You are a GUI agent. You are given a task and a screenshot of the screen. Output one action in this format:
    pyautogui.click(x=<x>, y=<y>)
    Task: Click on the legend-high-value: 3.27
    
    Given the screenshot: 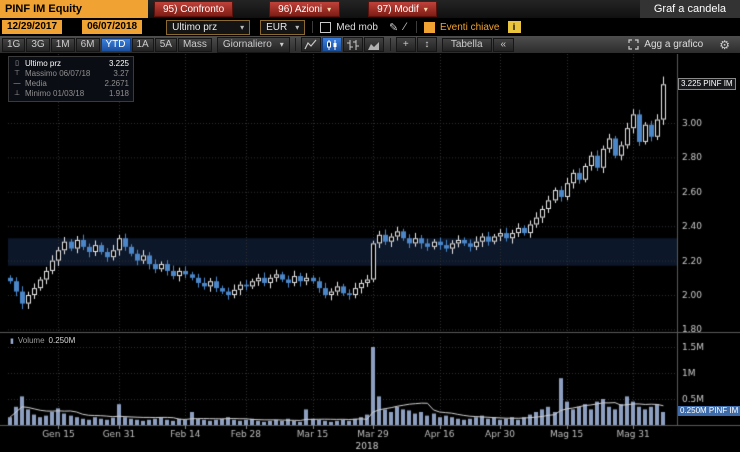 What is the action you would take?
    pyautogui.click(x=121, y=73)
    